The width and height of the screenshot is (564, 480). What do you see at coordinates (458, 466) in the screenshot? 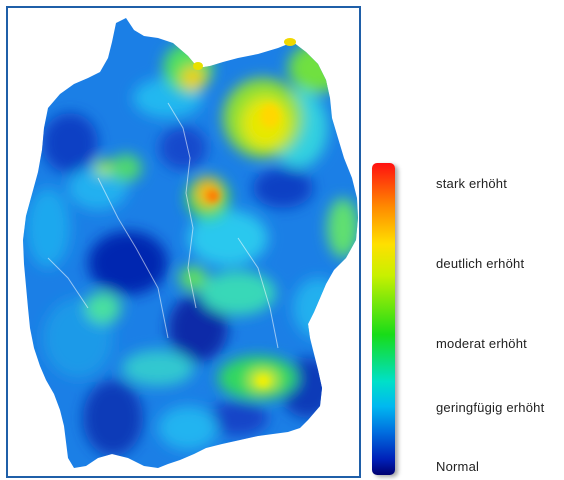
I see `legend-label-normal: Normal` at bounding box center [458, 466].